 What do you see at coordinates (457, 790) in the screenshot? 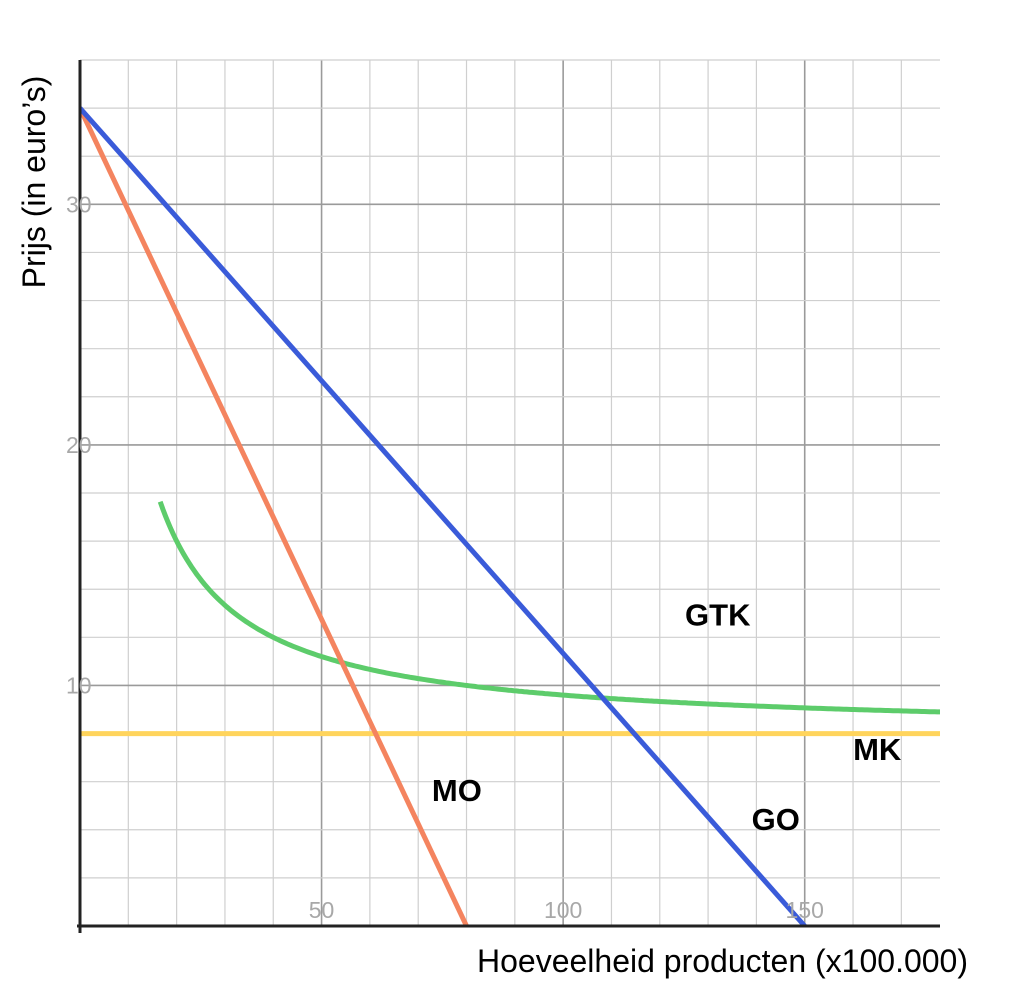
I see `series-label-mo: MO` at bounding box center [457, 790].